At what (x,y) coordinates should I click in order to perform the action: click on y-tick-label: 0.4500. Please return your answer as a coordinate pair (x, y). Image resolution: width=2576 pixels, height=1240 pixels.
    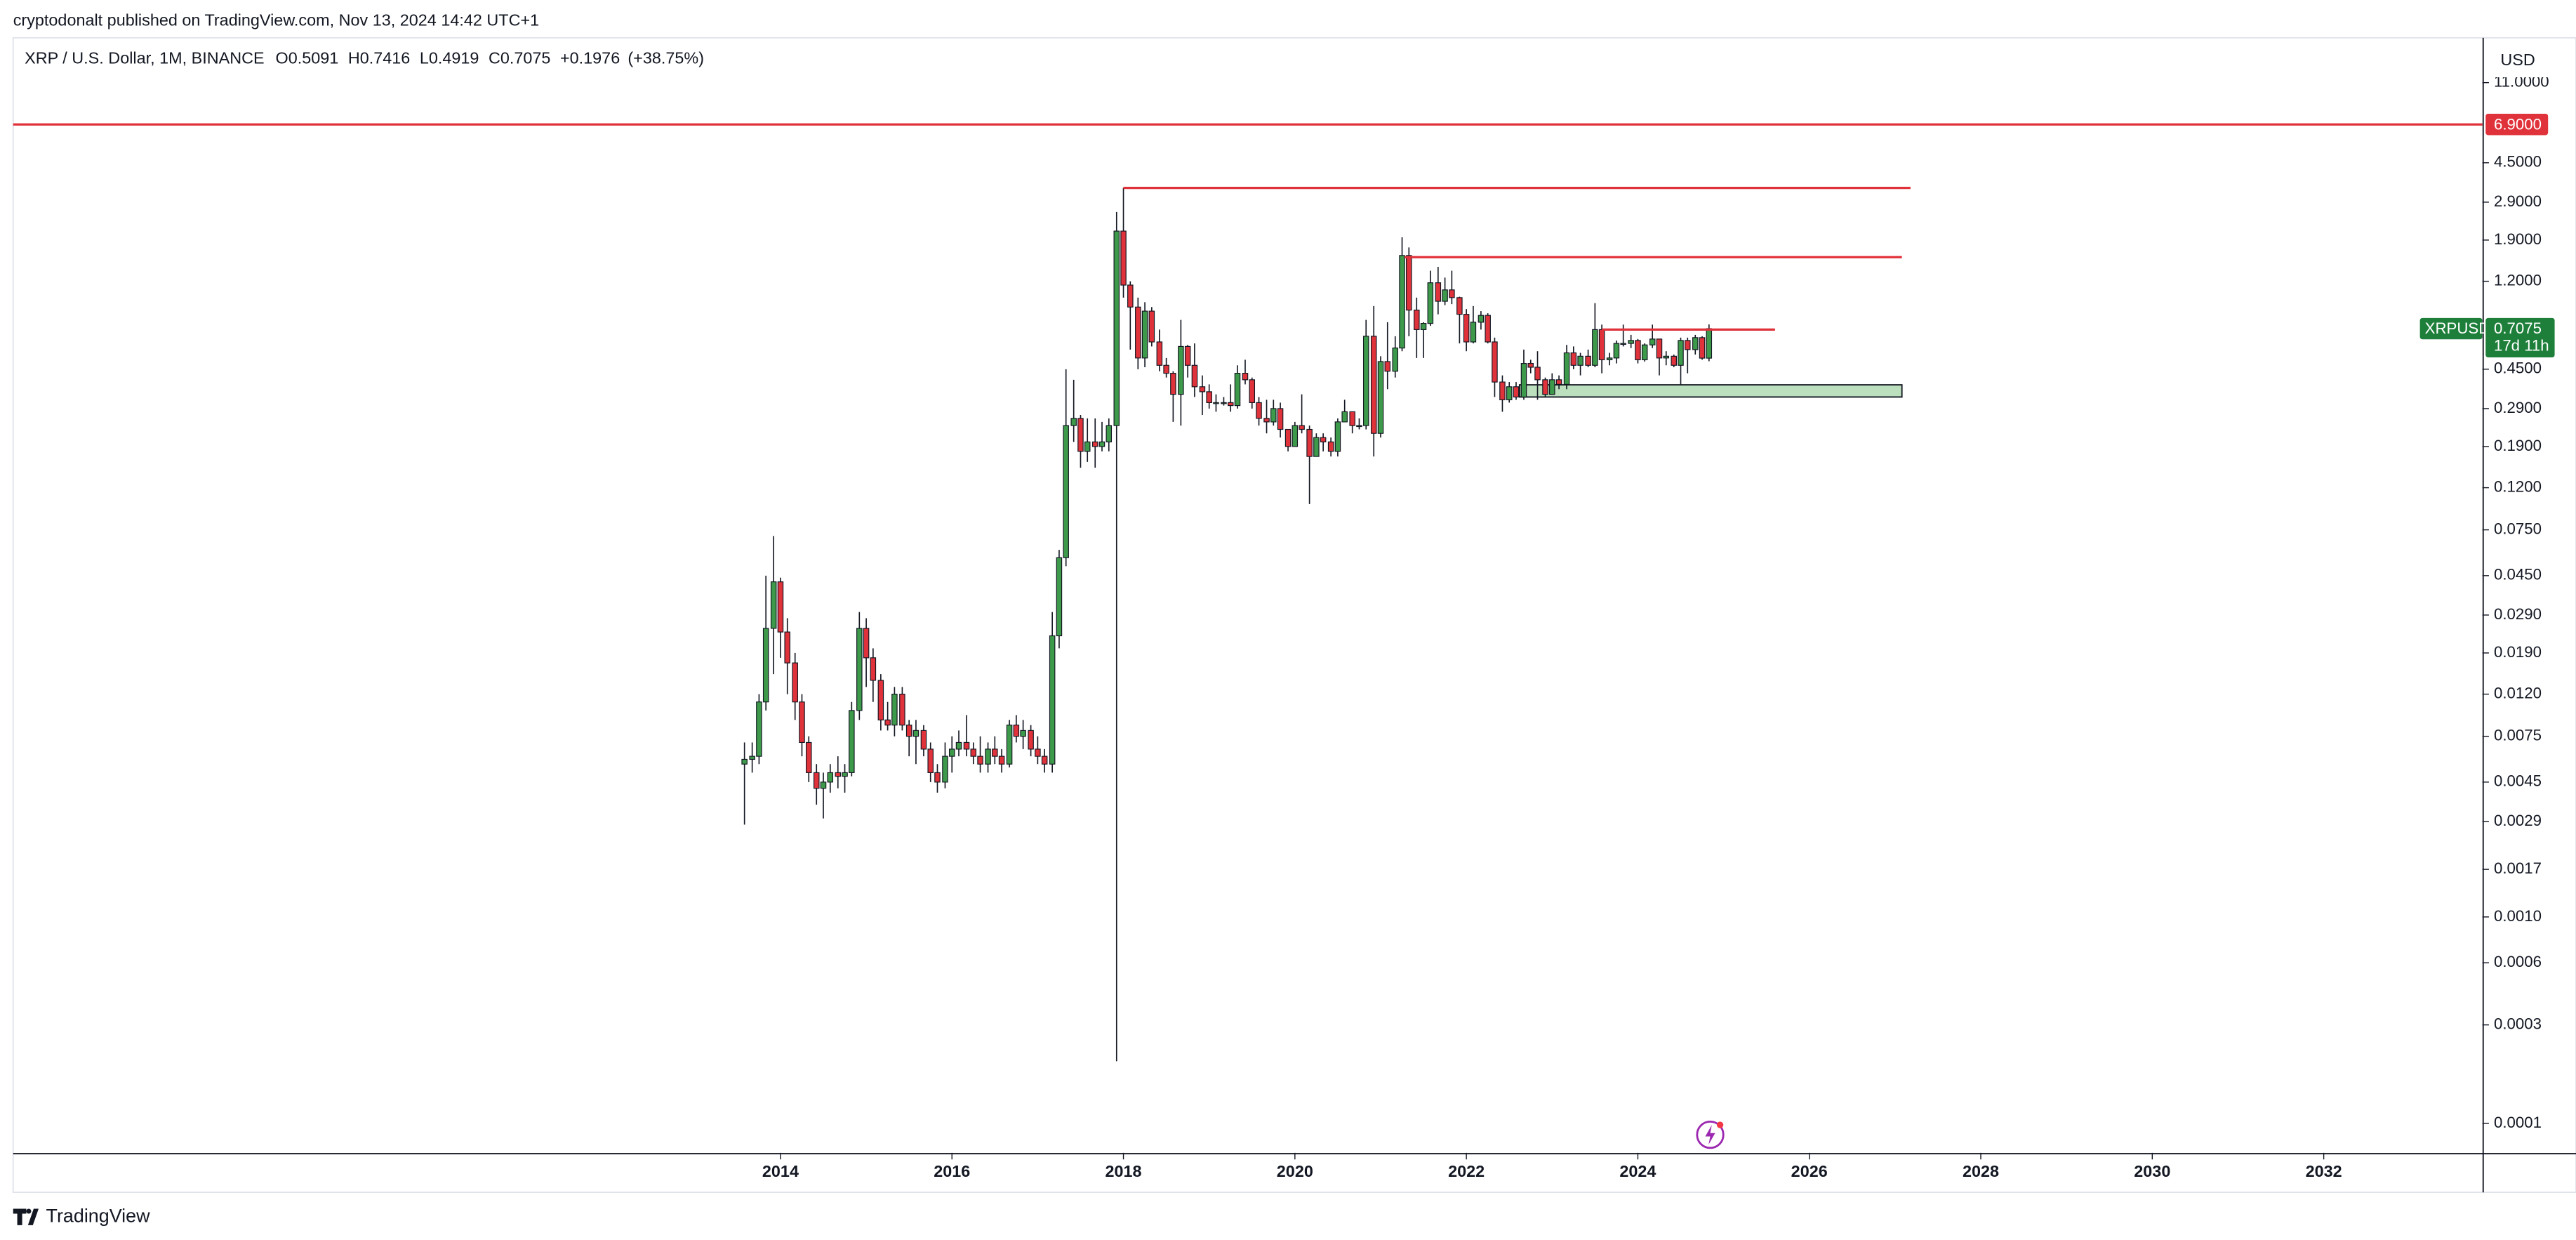
    Looking at the image, I should click on (2518, 368).